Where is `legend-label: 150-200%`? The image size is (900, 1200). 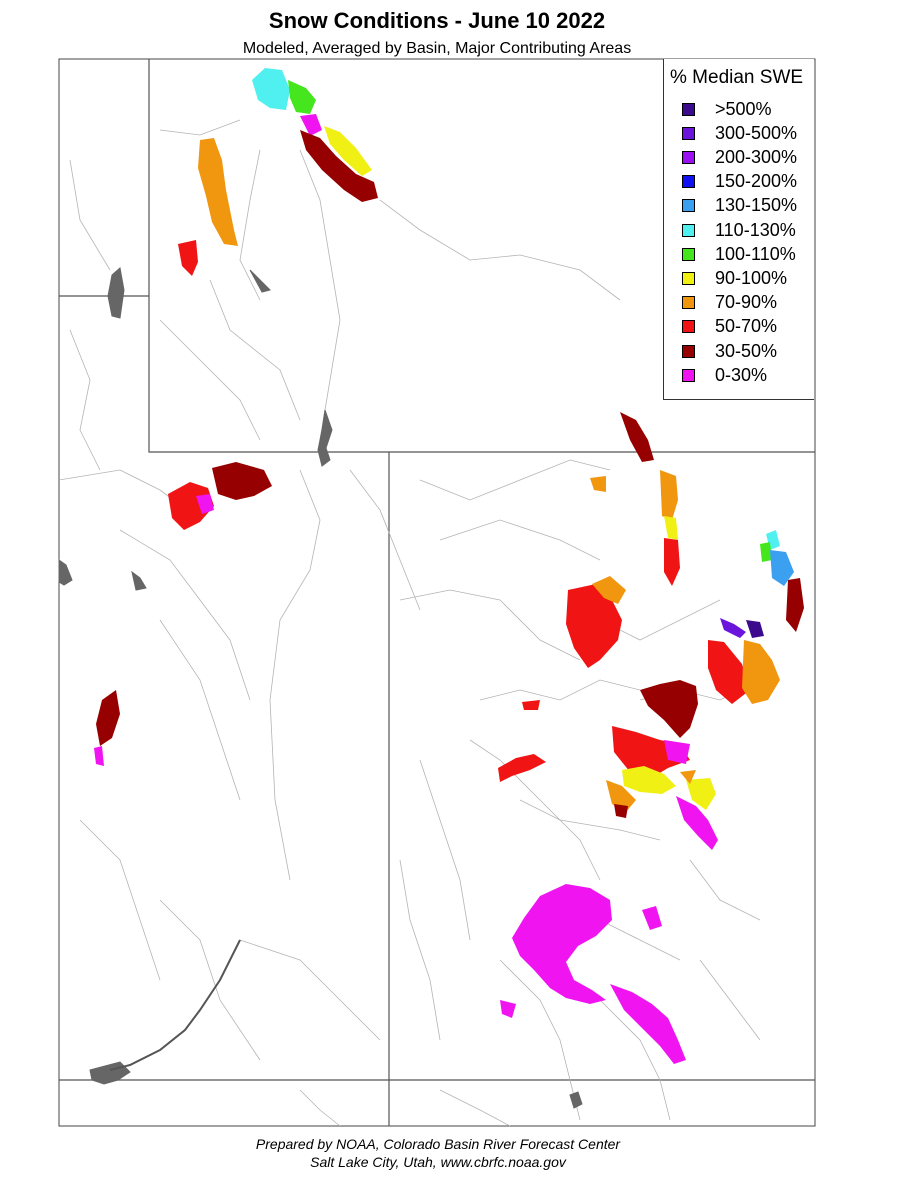 legend-label: 150-200% is located at coordinates (756, 181).